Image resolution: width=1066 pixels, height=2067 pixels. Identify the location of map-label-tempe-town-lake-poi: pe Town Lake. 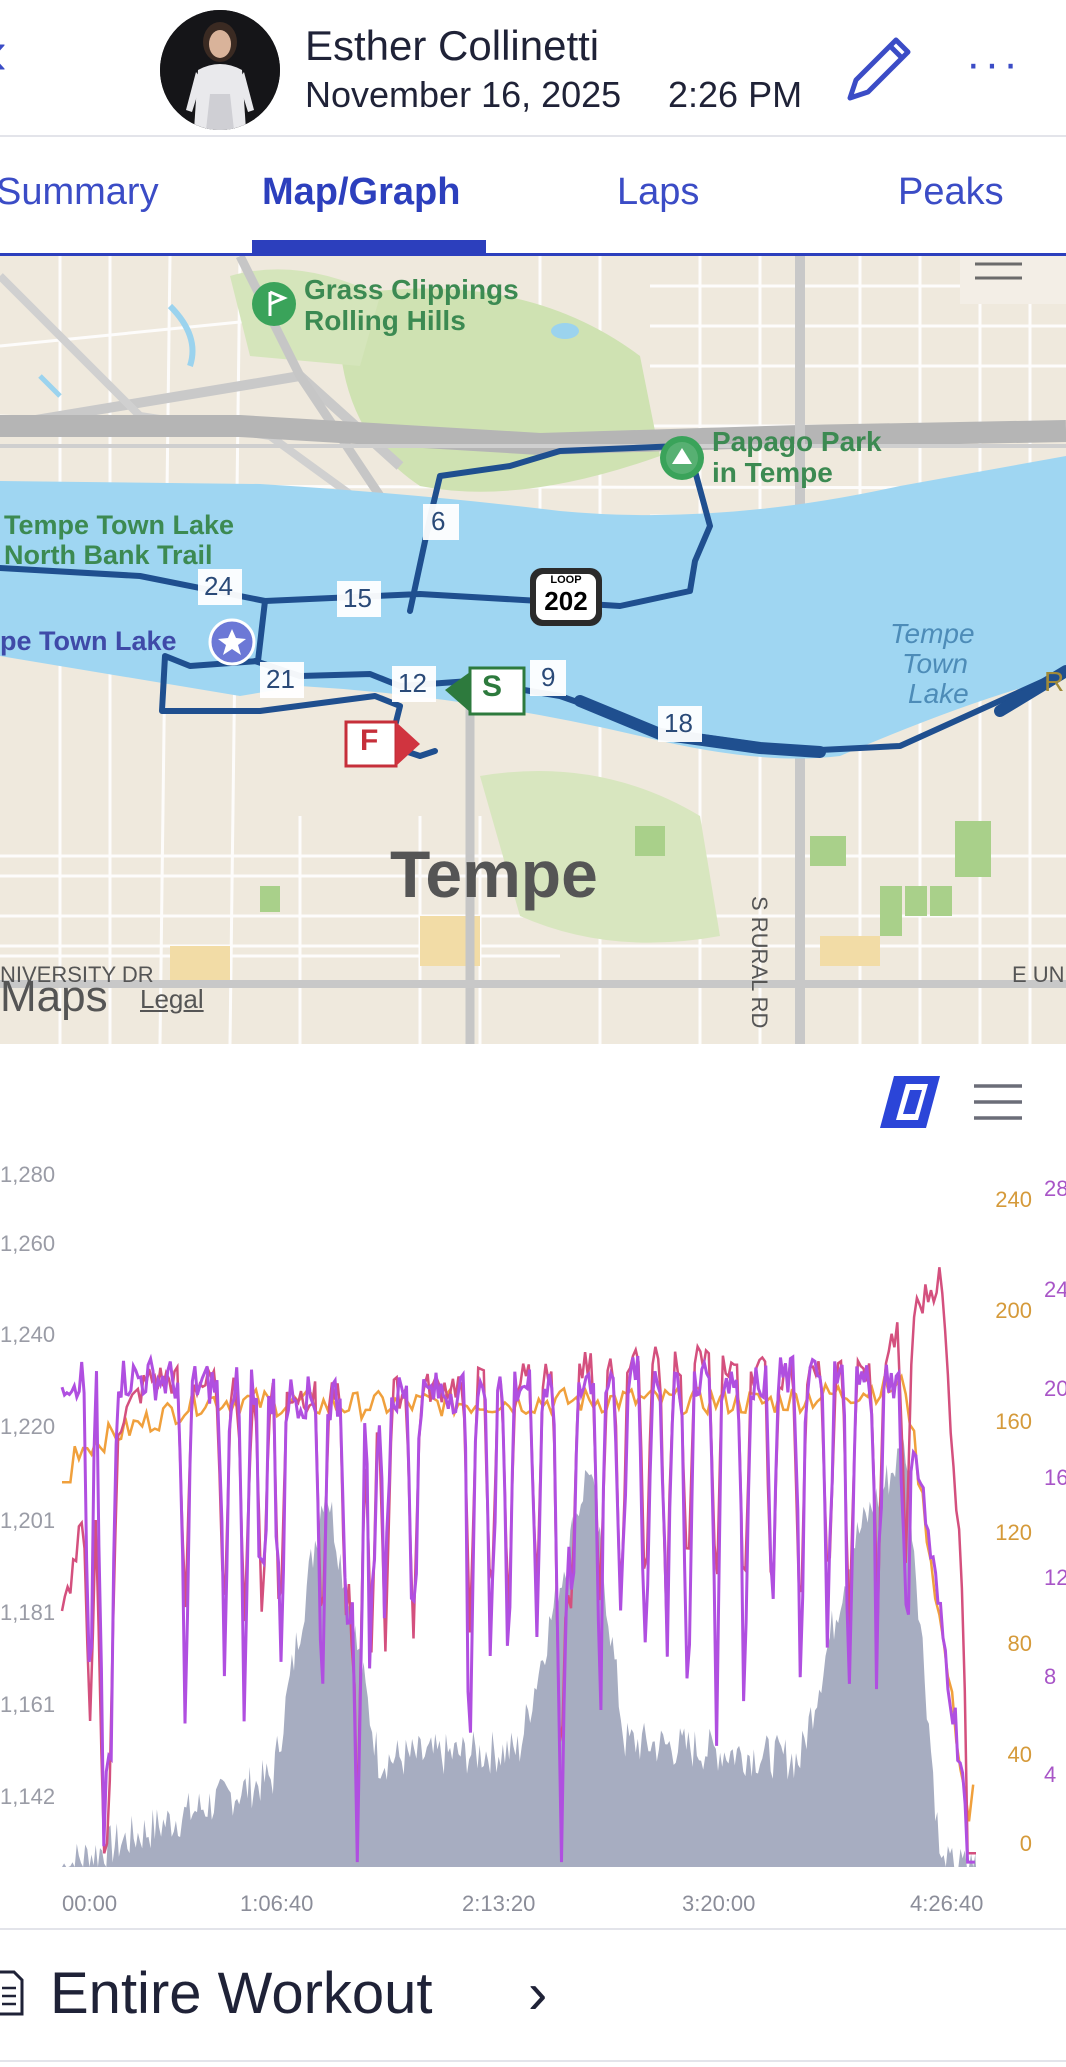
(88, 641).